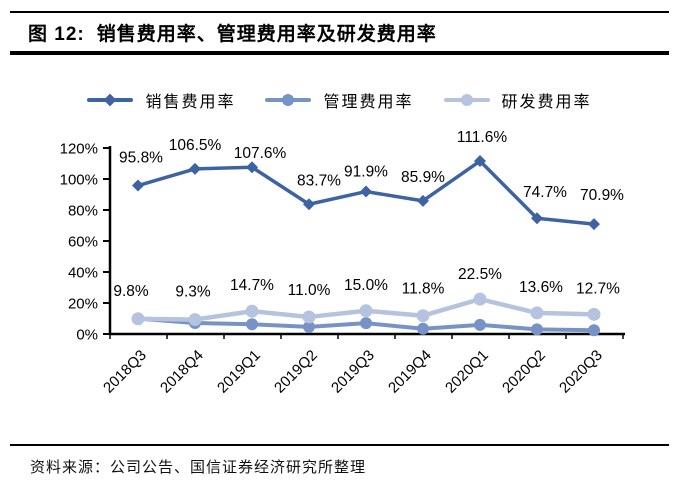 The image size is (679, 494). I want to click on data-label: 11.0%, so click(309, 290).